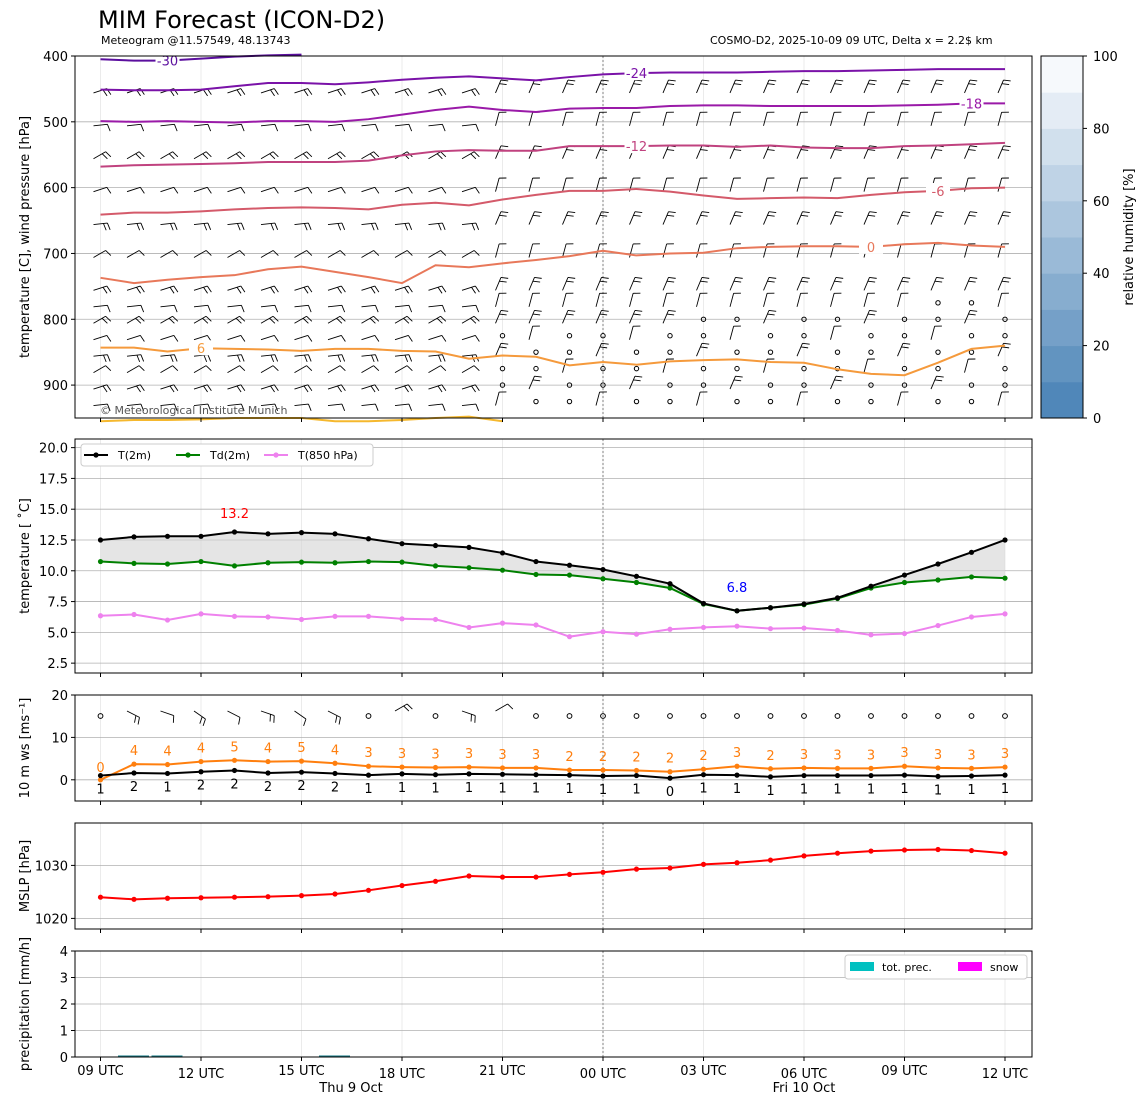  What do you see at coordinates (201, 749) in the screenshot?
I see `gust-value-label: 4` at bounding box center [201, 749].